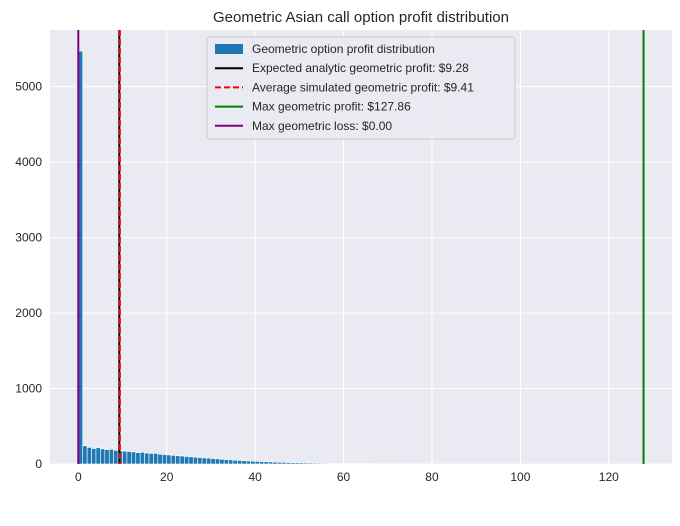  What do you see at coordinates (343, 49) in the screenshot?
I see `legend-label: Geometric option profit distribution` at bounding box center [343, 49].